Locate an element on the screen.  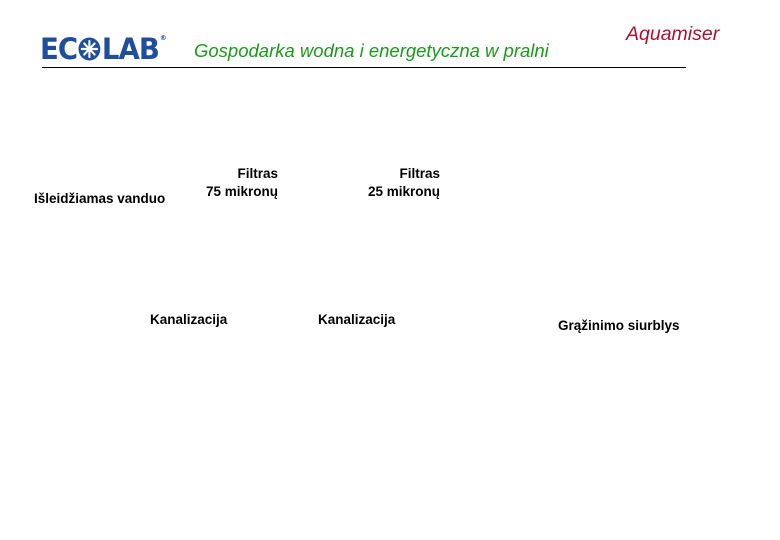
sewer-label-2: Kanalizacija is located at coordinates (357, 319).